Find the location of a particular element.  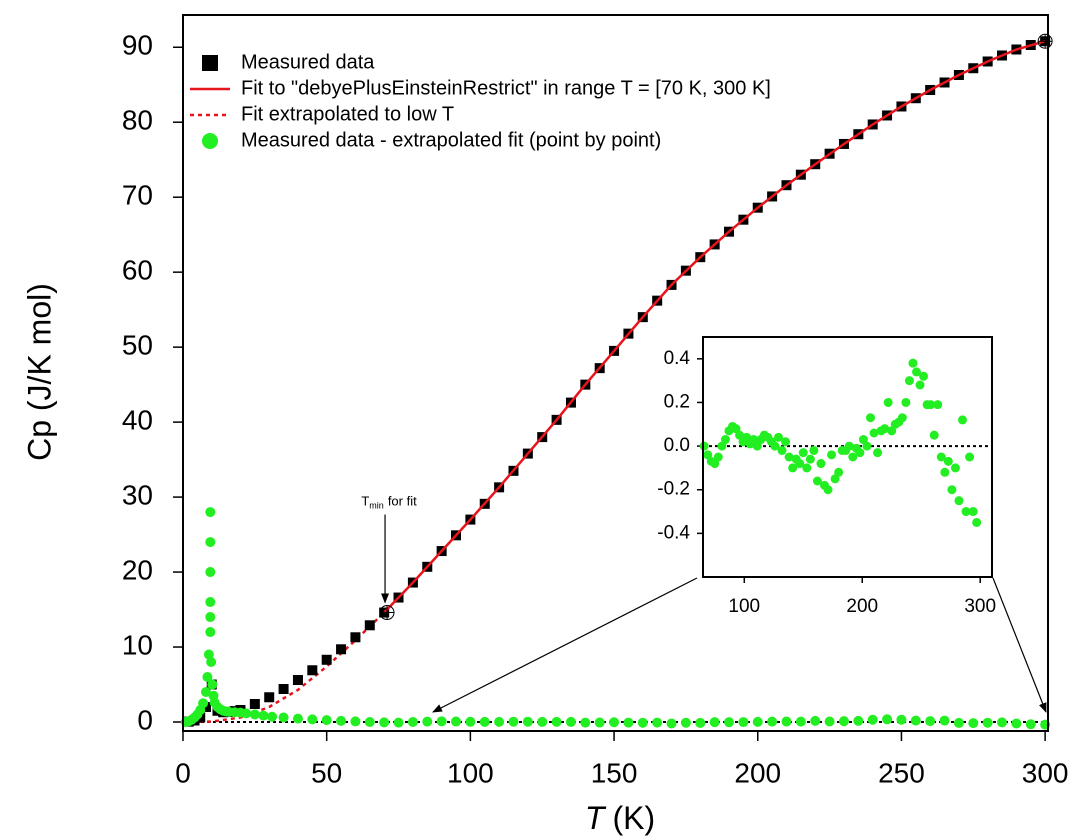

y-axis-label: Cp (J/K mol) is located at coordinates (39, 372).